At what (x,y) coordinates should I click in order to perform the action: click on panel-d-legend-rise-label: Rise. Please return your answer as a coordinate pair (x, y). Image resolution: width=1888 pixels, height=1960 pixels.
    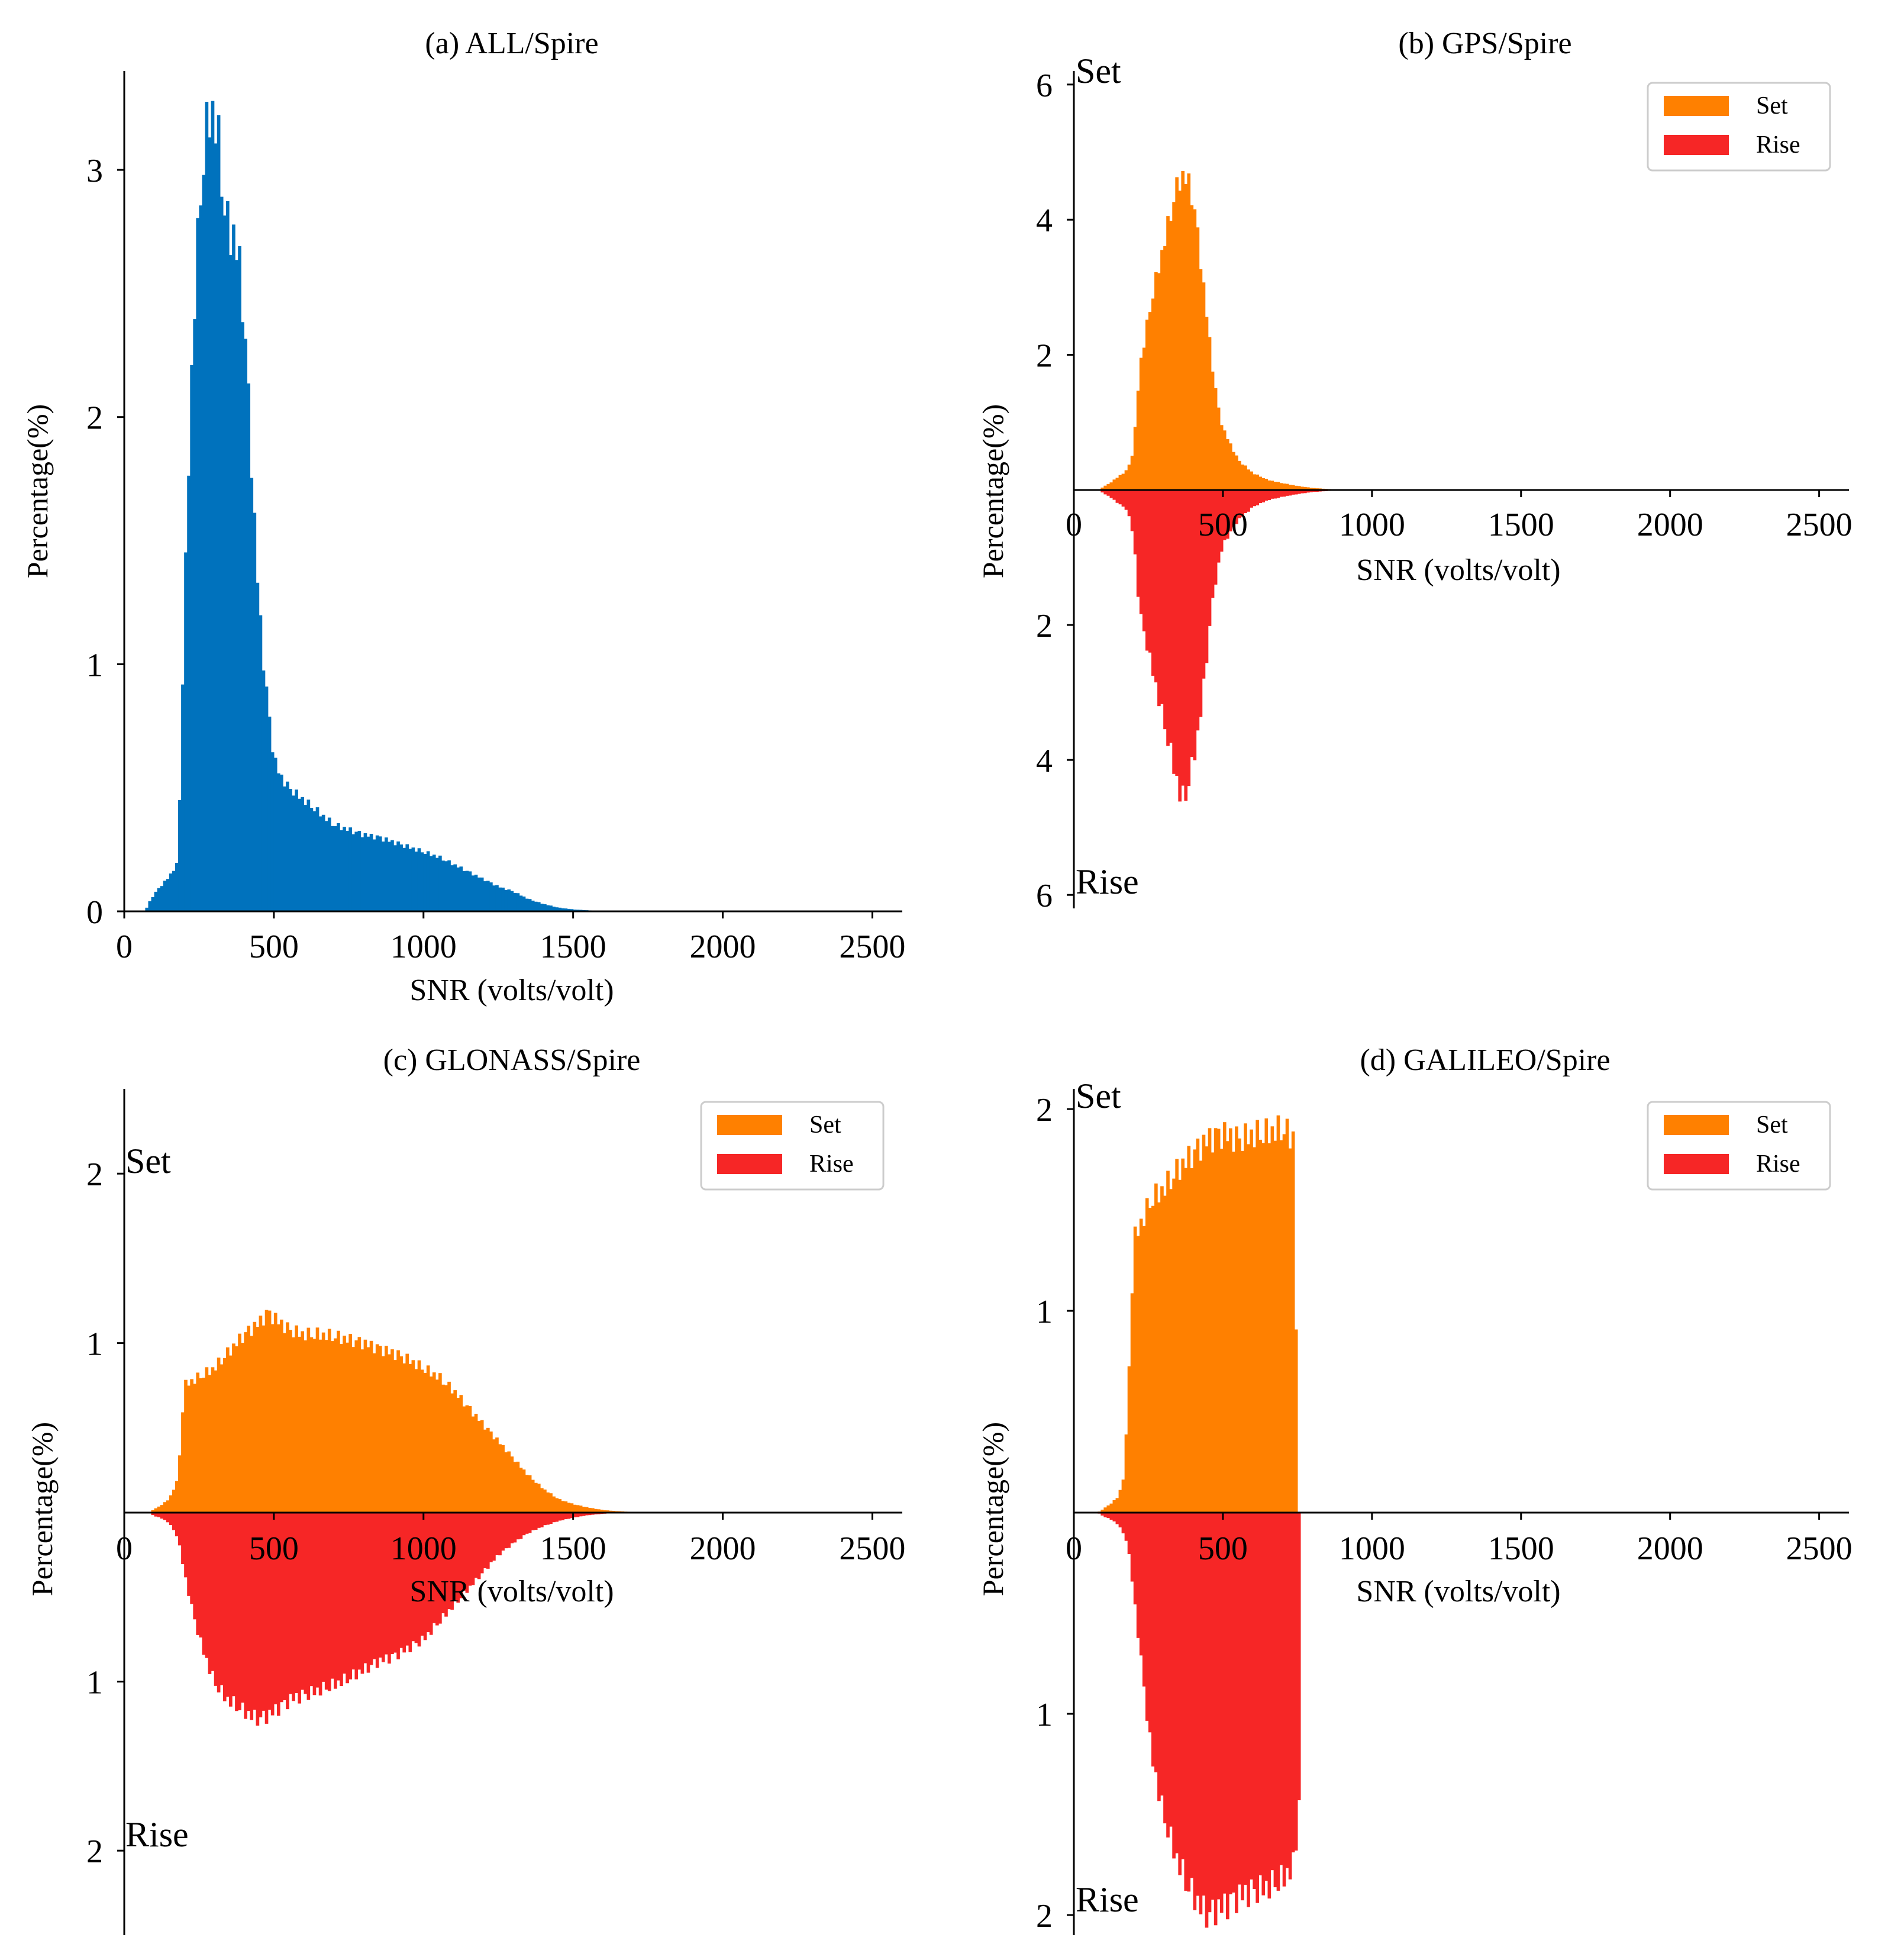
    Looking at the image, I should click on (1778, 1164).